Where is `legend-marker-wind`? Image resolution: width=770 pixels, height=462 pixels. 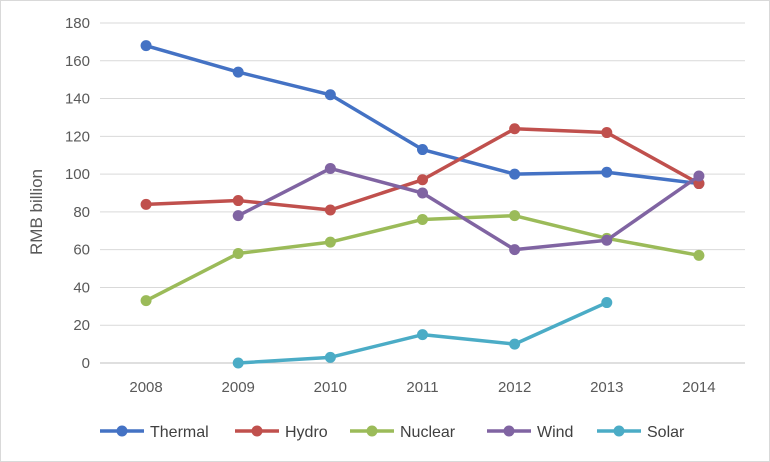 legend-marker-wind is located at coordinates (509, 431).